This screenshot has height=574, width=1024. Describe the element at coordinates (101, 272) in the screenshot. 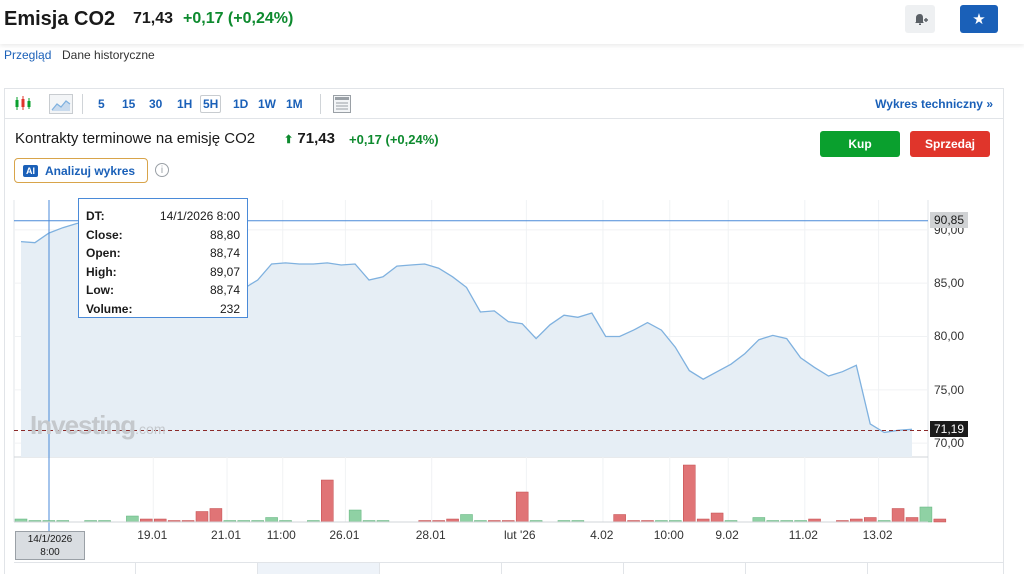

I see `tooltip-key: High:` at that location.